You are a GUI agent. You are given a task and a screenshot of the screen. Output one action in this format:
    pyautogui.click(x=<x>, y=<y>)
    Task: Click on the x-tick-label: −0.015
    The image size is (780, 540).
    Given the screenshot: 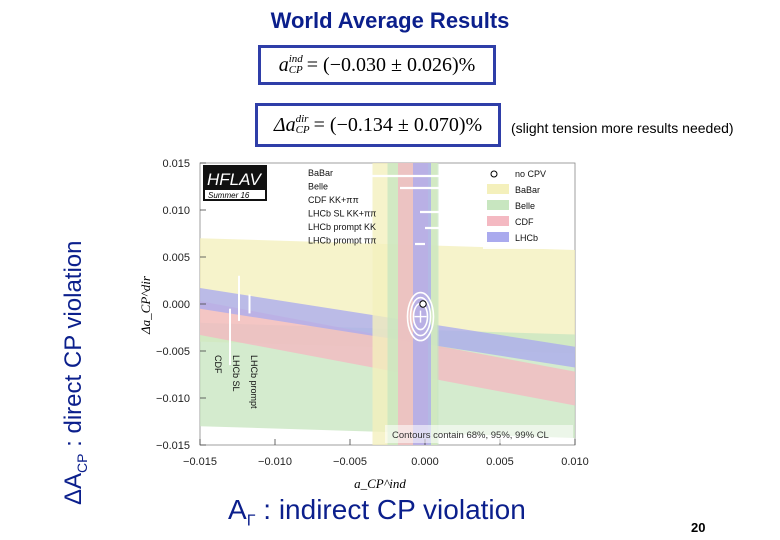 What is the action you would take?
    pyautogui.click(x=200, y=462)
    